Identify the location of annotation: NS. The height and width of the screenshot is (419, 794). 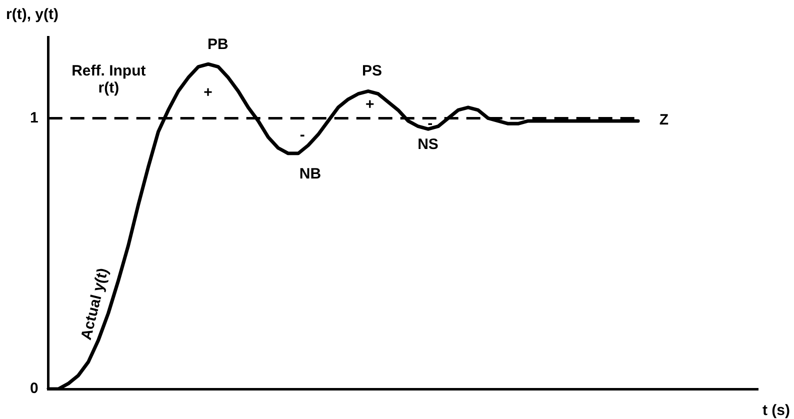
(428, 145).